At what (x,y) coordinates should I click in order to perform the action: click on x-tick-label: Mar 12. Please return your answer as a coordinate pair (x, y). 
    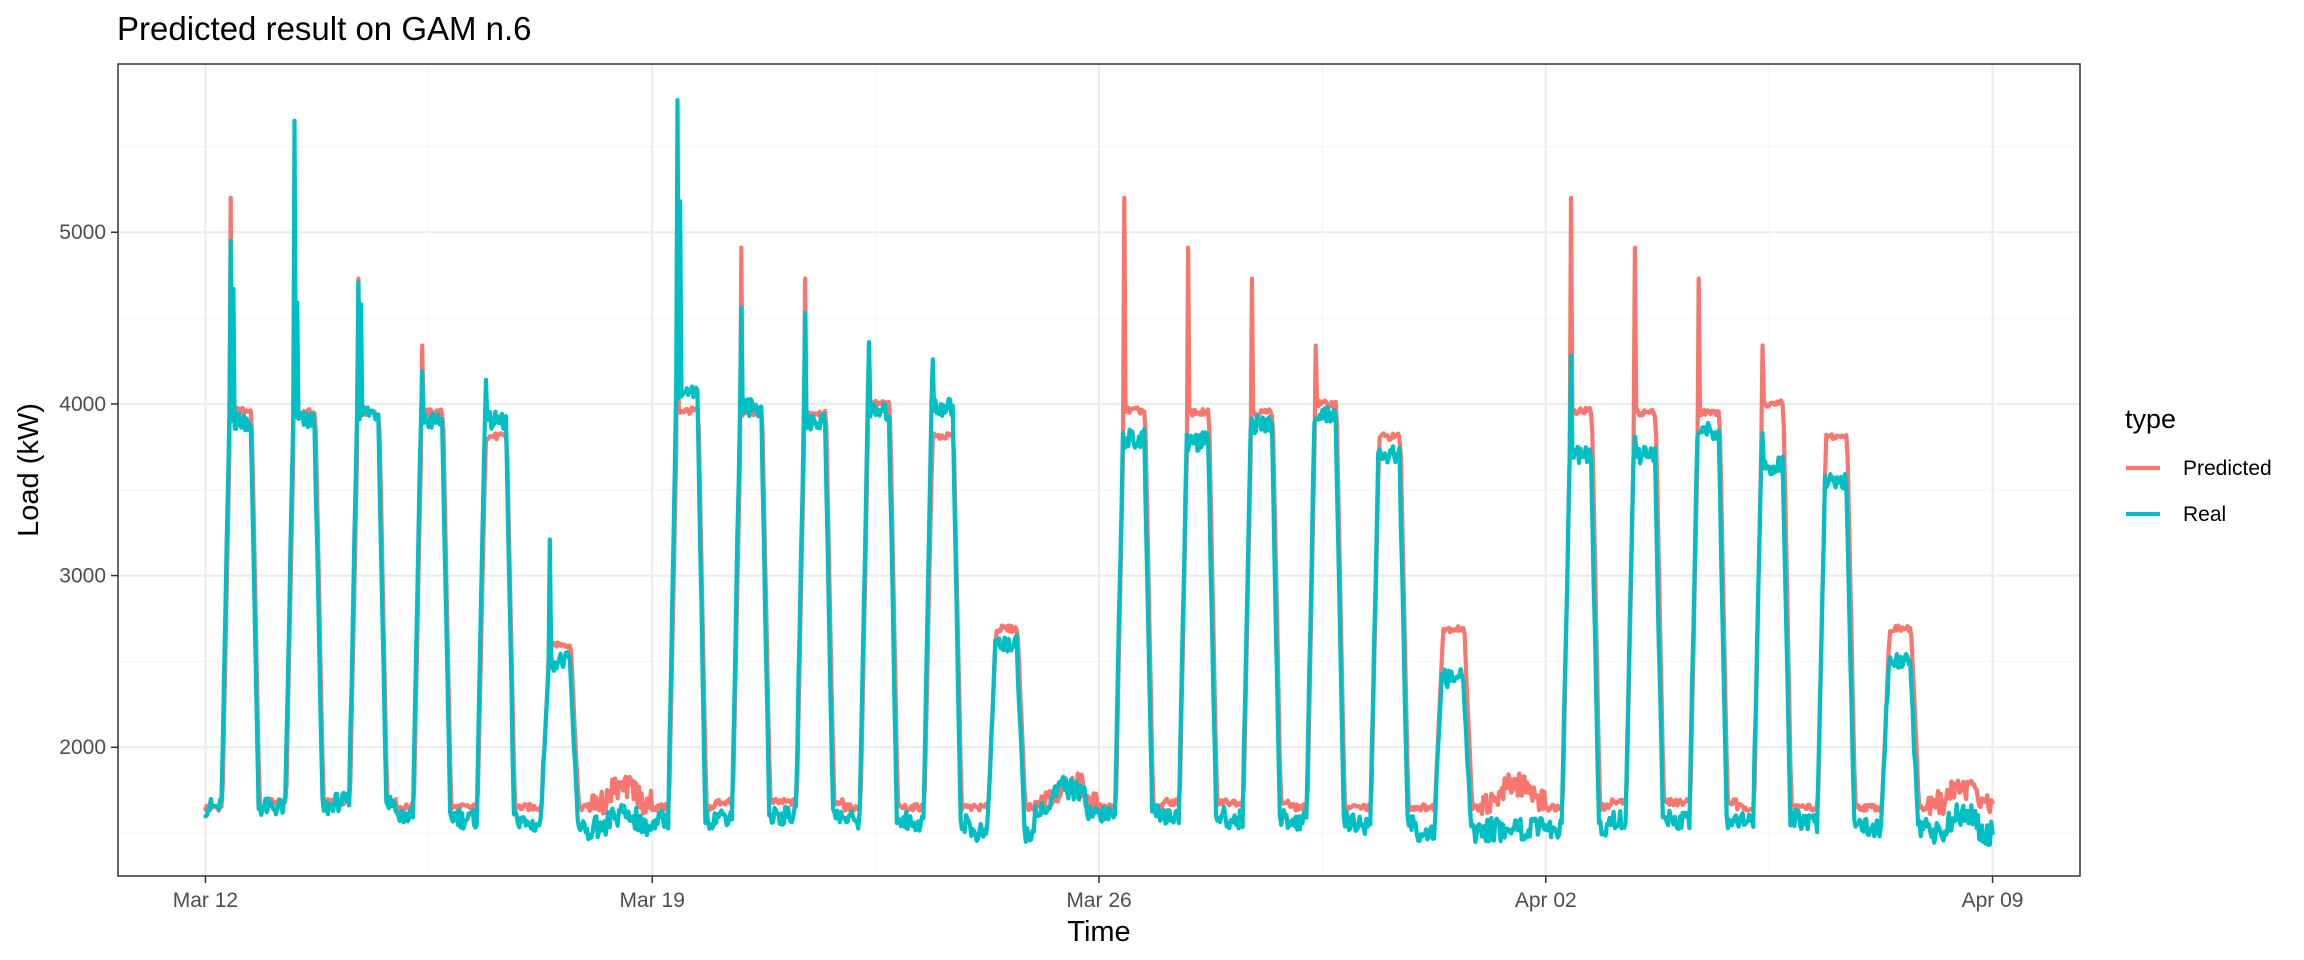
    Looking at the image, I should click on (205, 900).